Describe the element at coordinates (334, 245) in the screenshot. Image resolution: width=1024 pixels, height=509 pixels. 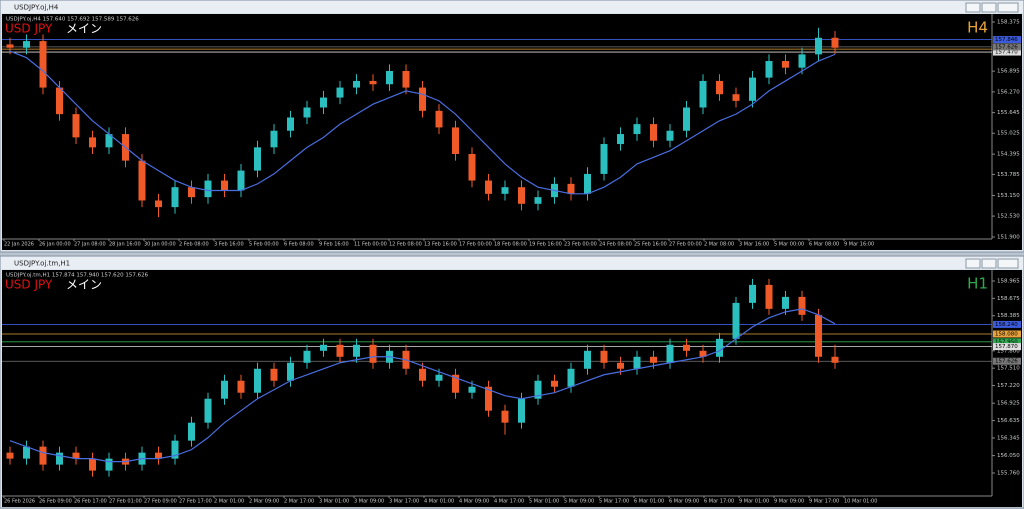
I see `x-tick-label: 9 Feb 16:00` at that location.